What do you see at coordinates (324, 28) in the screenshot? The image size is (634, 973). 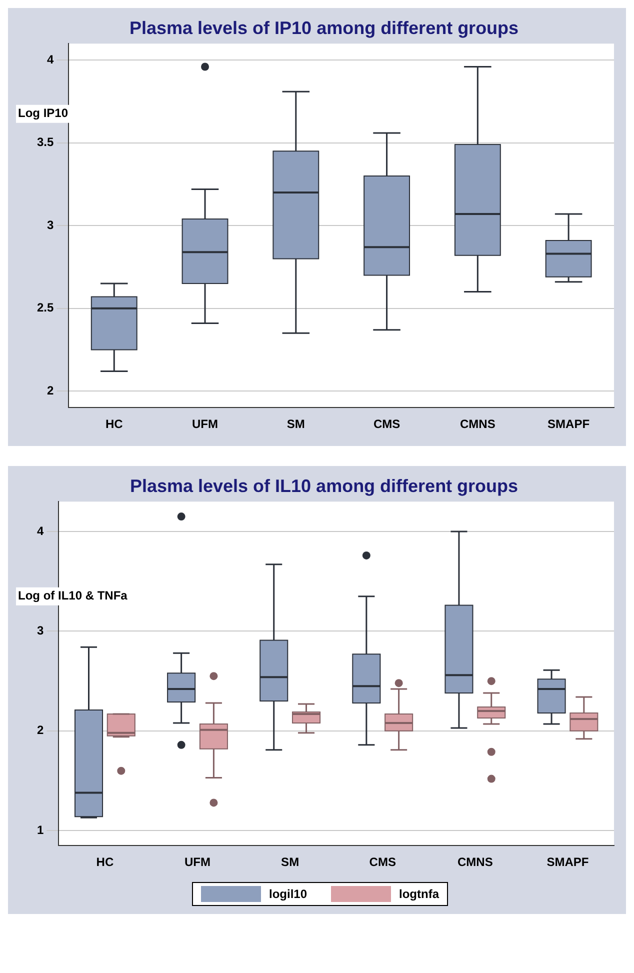 I see `chart-title: Plasma levels of IP10 among different groups` at bounding box center [324, 28].